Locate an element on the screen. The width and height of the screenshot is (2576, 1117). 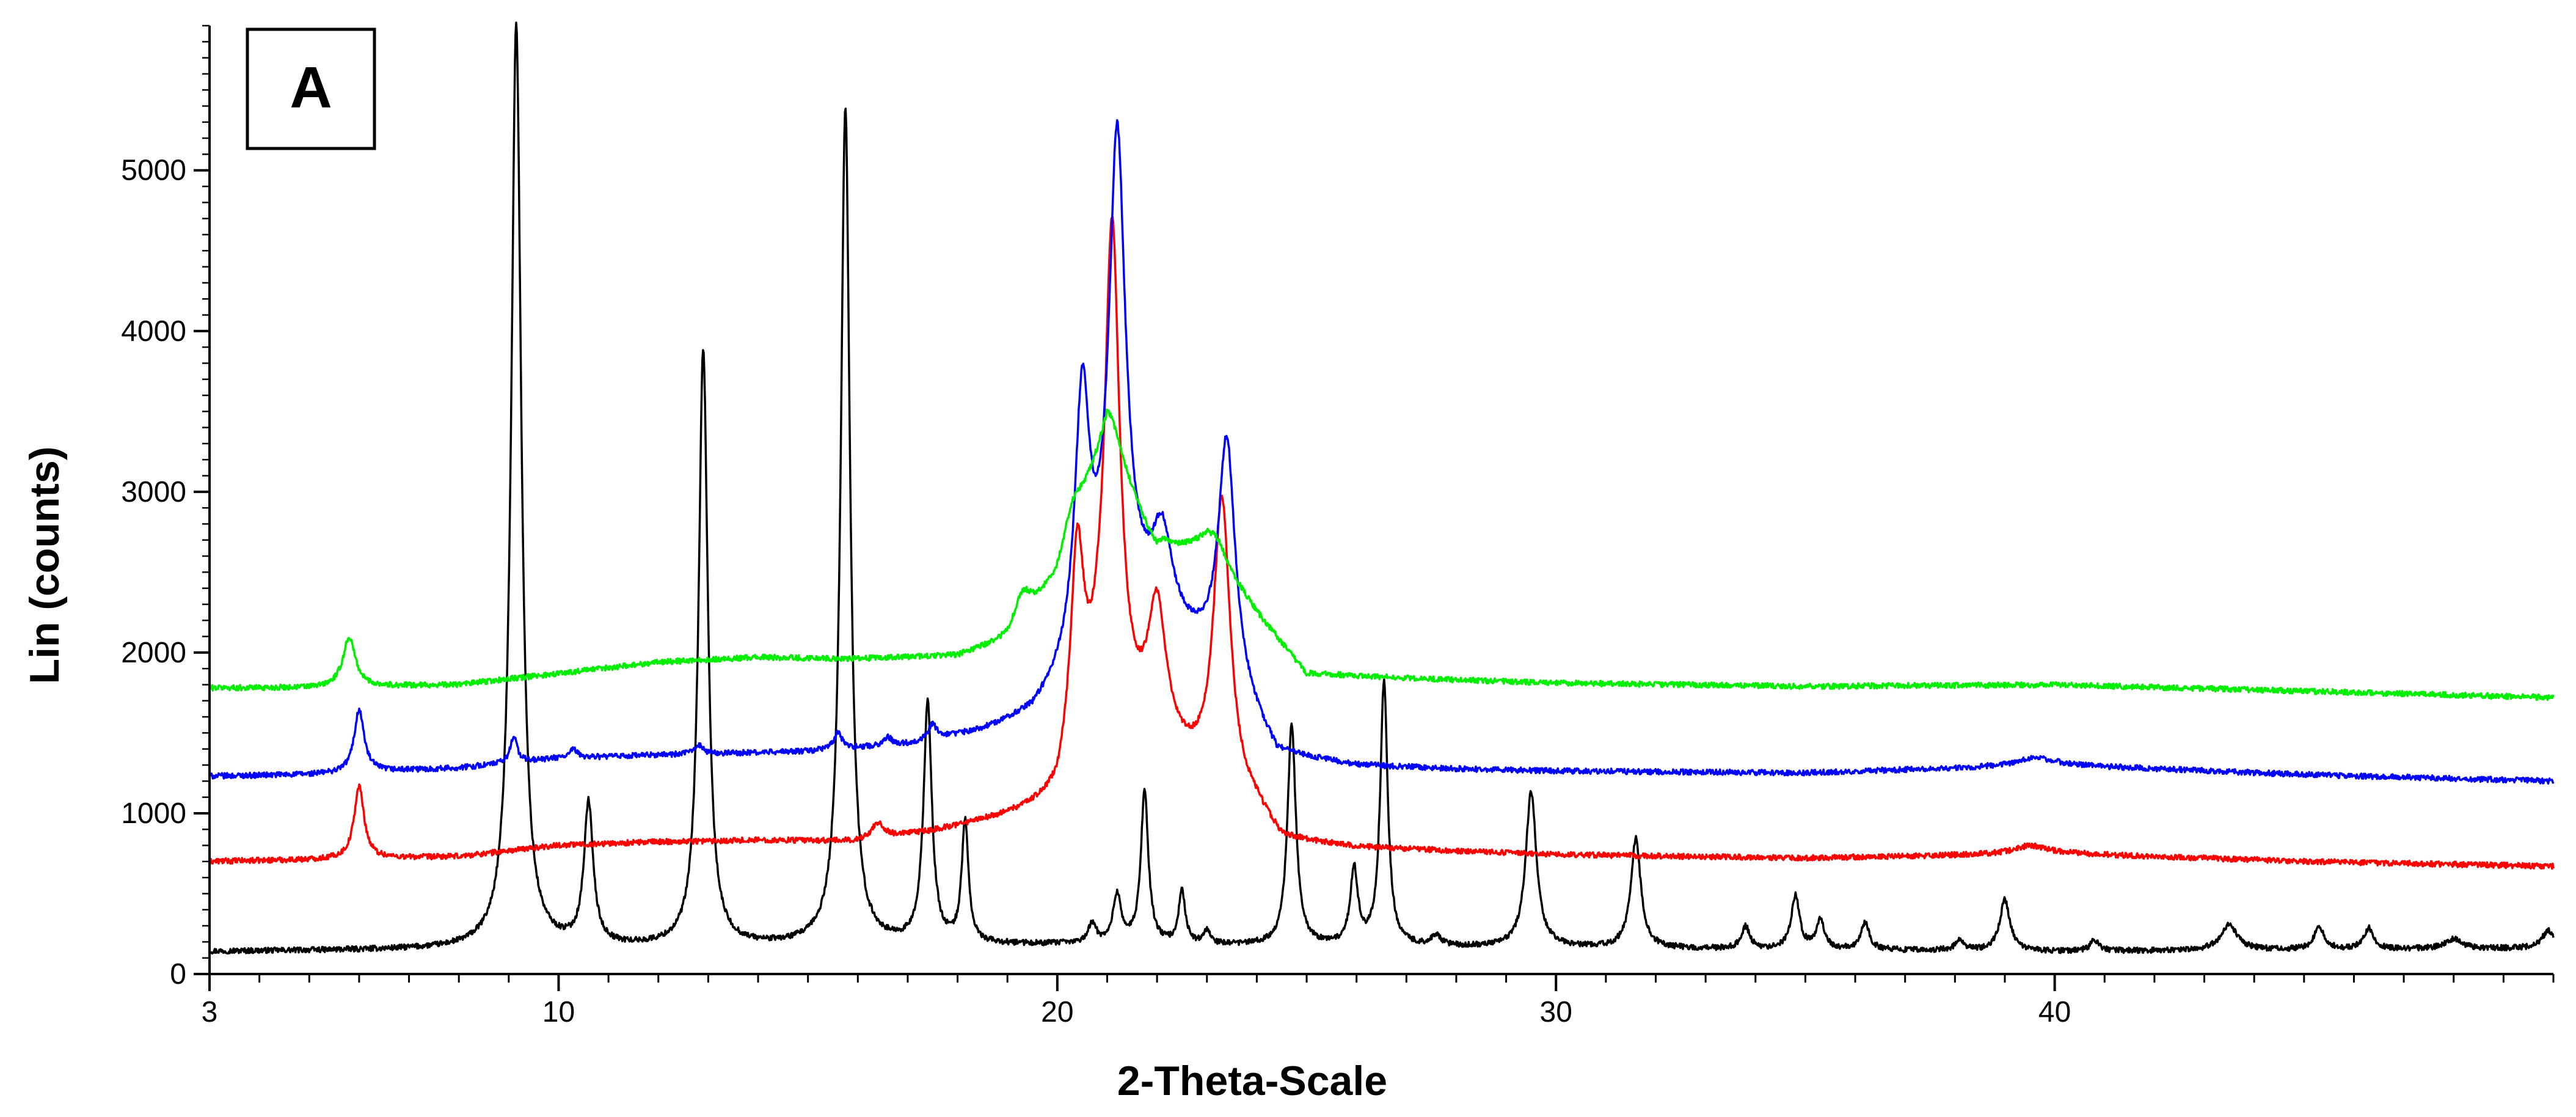
x-major-ticks: 3 10 20 30 40 is located at coordinates (1136, 1001).